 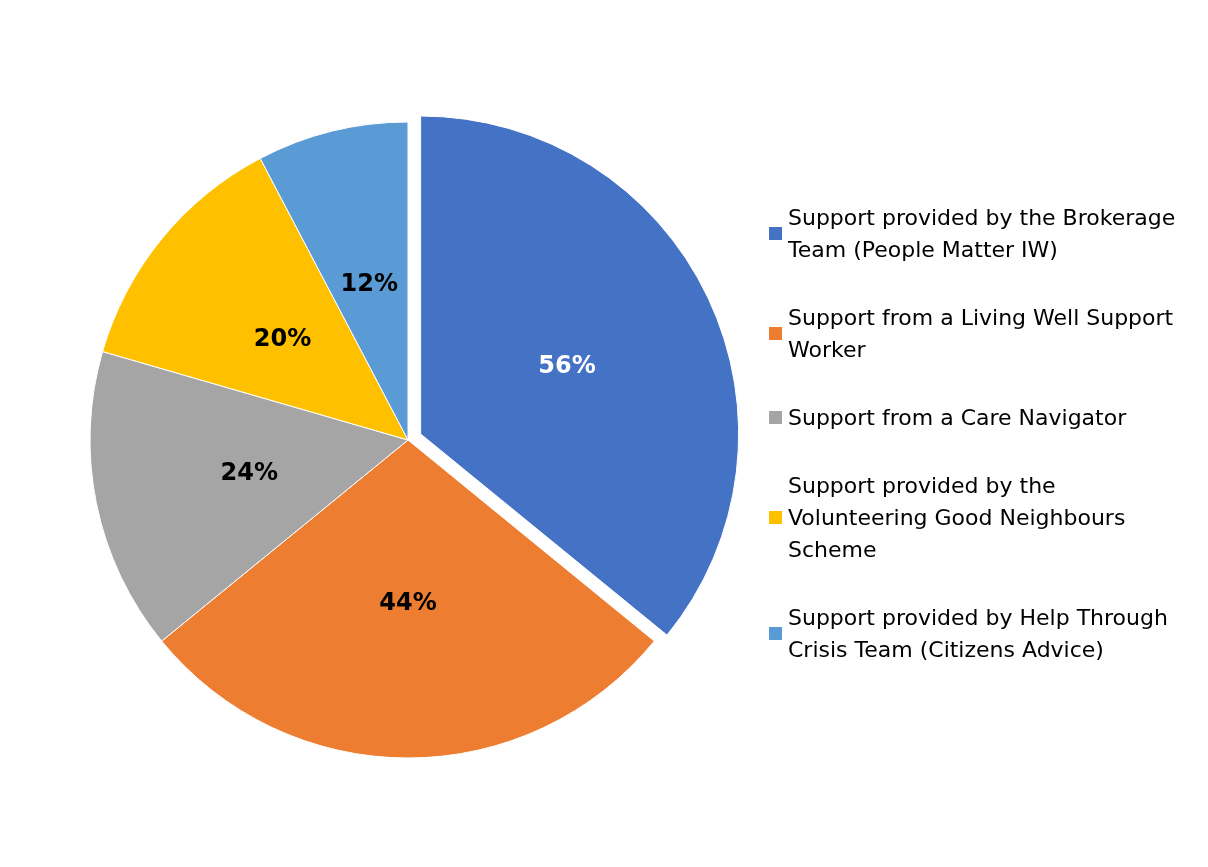 I want to click on data-label: 56%, so click(x=567, y=364).